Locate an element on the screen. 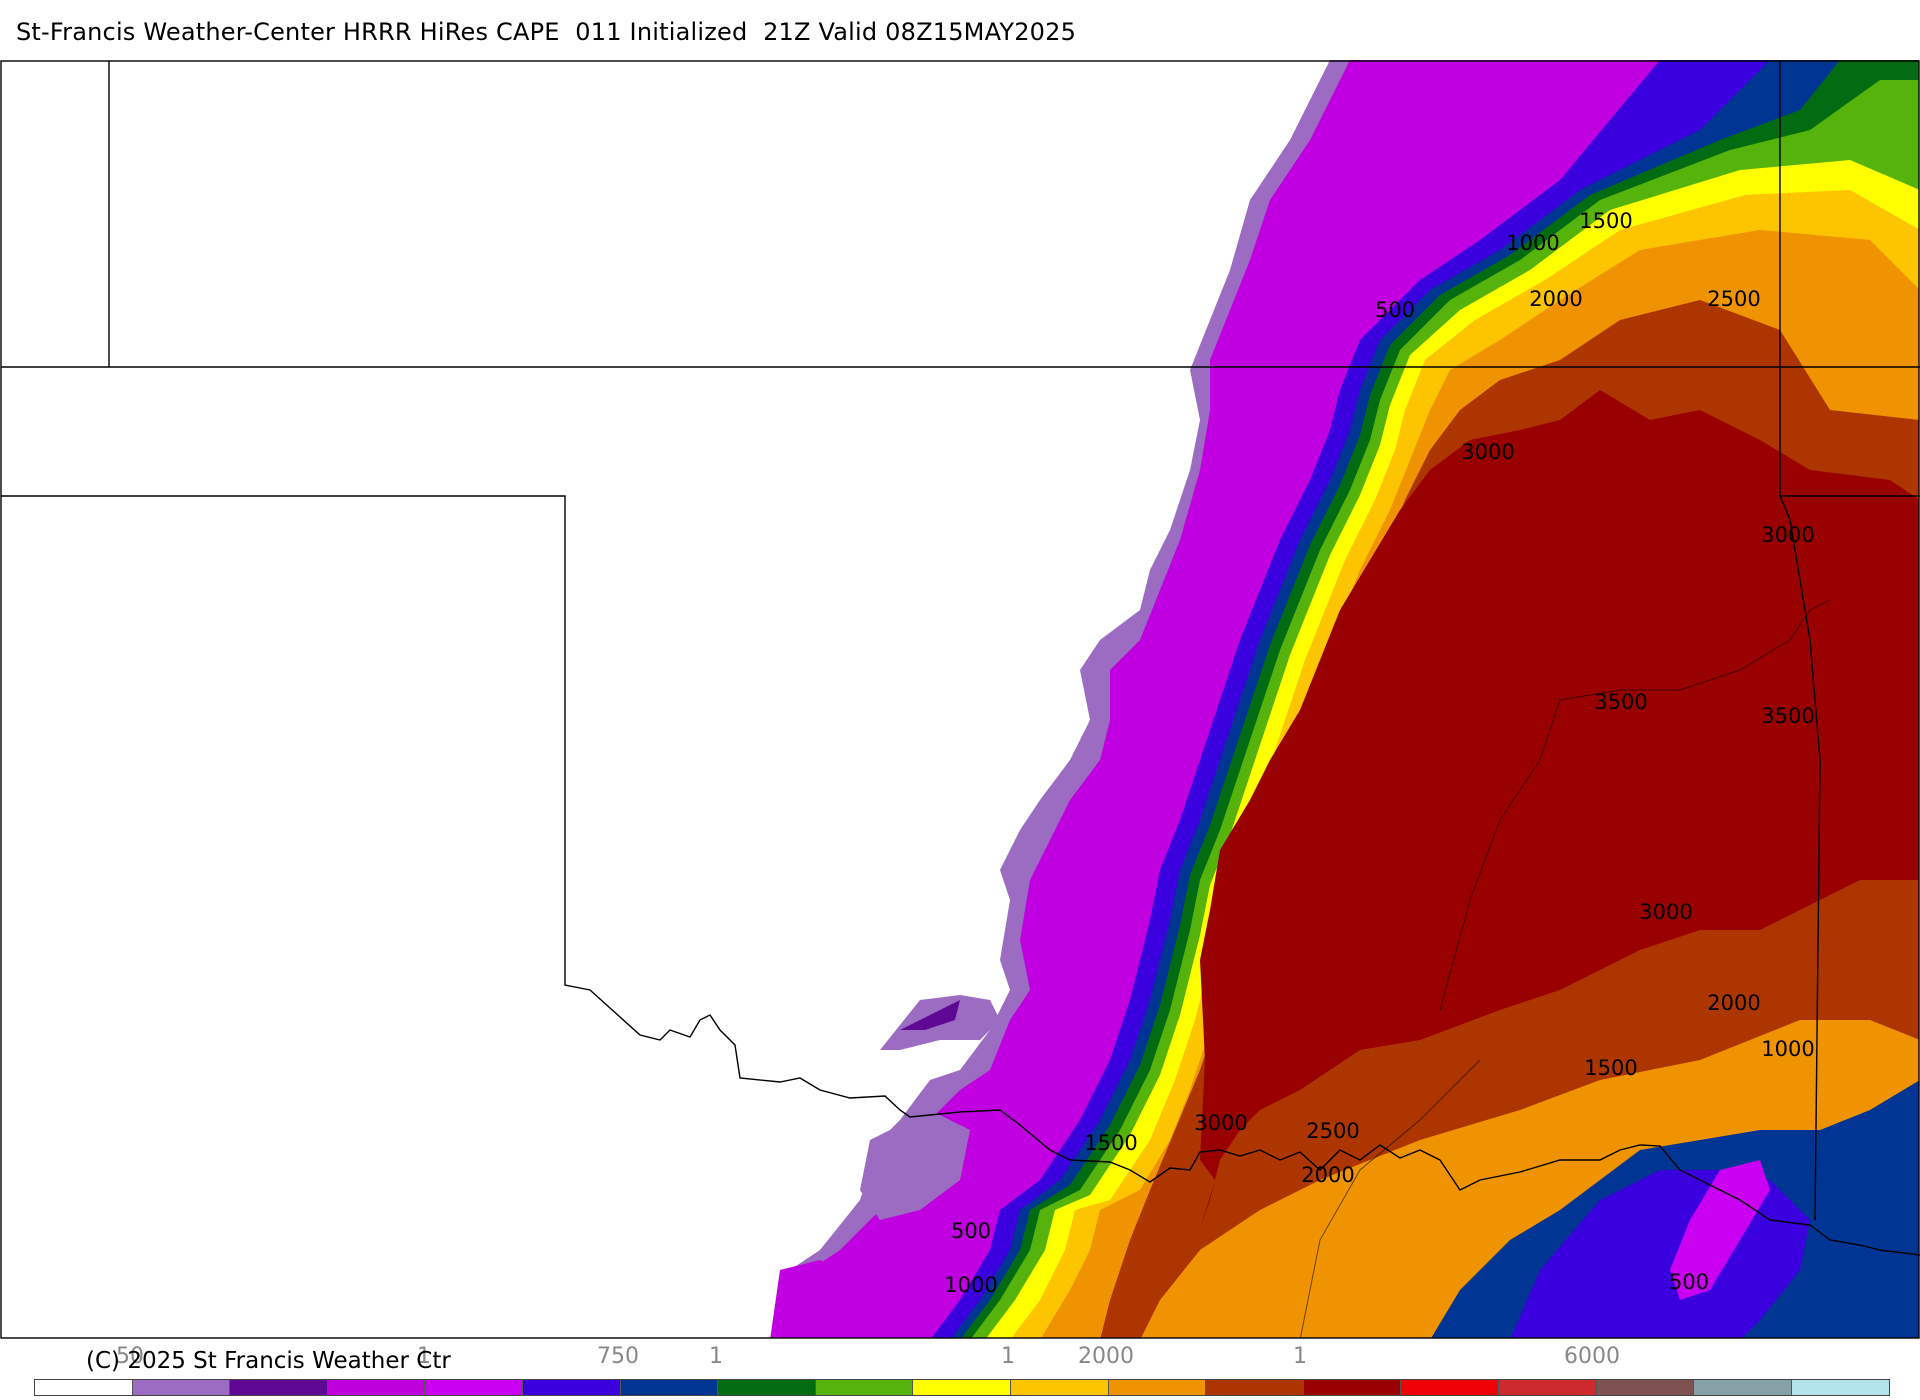 This screenshot has height=1400, width=1920. cape-contours is located at coordinates (1565, 968).